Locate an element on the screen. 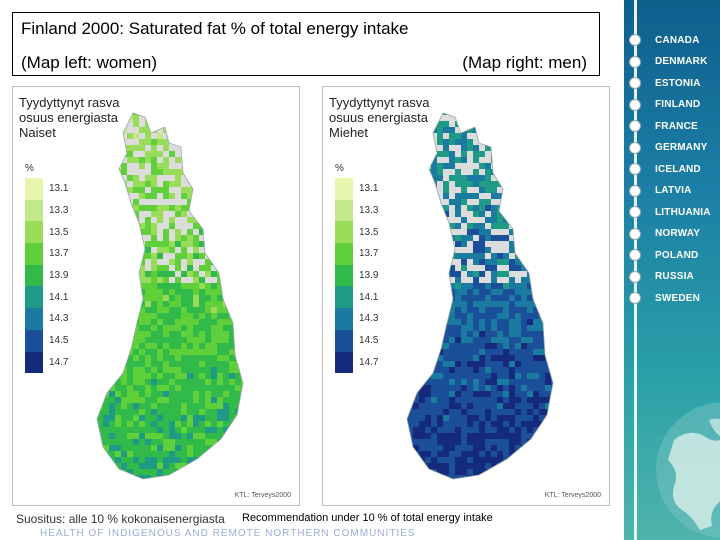 The width and height of the screenshot is (720, 540). country-label: LATVIA is located at coordinates (673, 190).